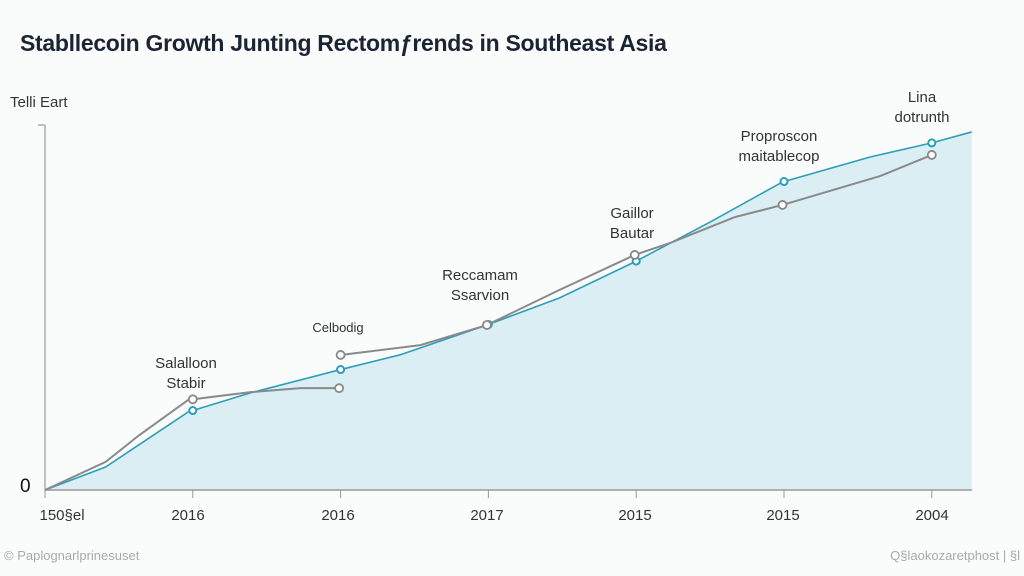 This screenshot has width=1024, height=576. Describe the element at coordinates (632, 223) in the screenshot. I see `annotation: Gaillor Bautar` at that location.